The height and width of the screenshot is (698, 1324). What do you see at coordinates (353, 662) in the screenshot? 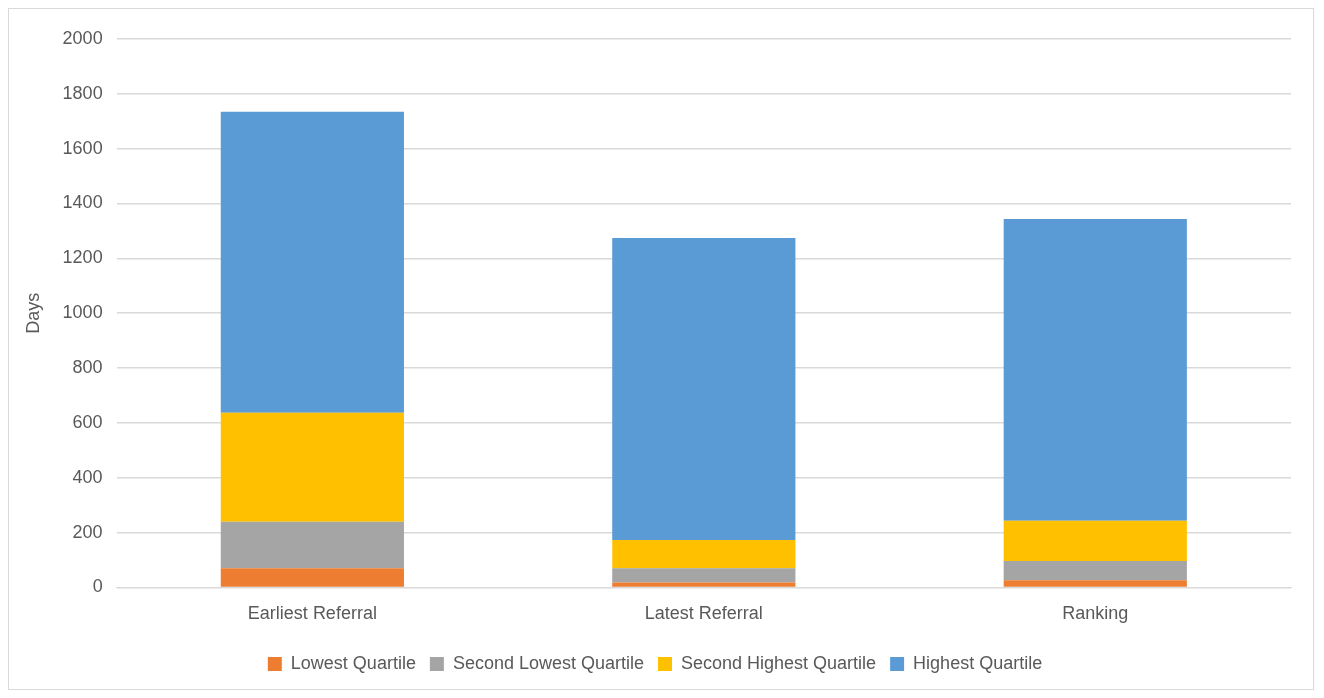
I see `legend-label: Lowest Quartile` at bounding box center [353, 662].